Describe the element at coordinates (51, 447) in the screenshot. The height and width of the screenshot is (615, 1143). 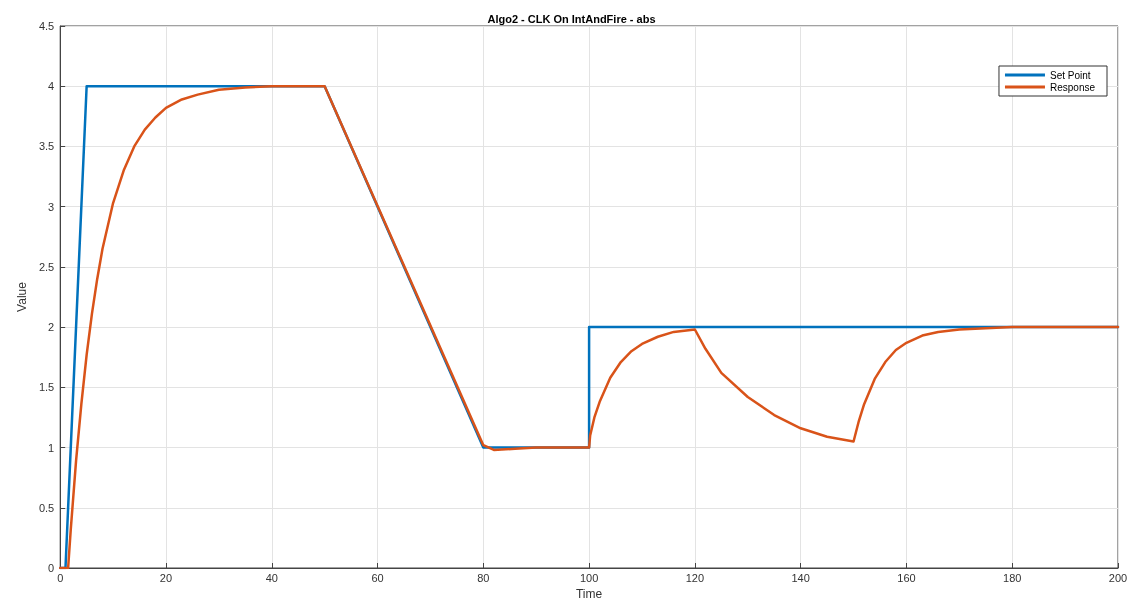
I see `y-tick-label: 1` at that location.